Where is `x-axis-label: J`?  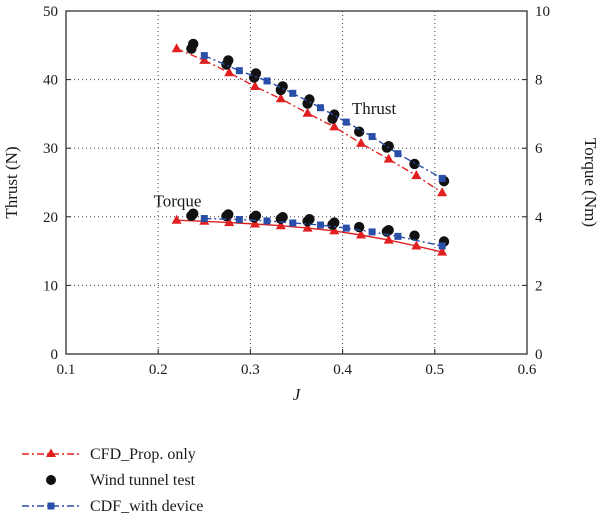
x-axis-label: J is located at coordinates (297, 394).